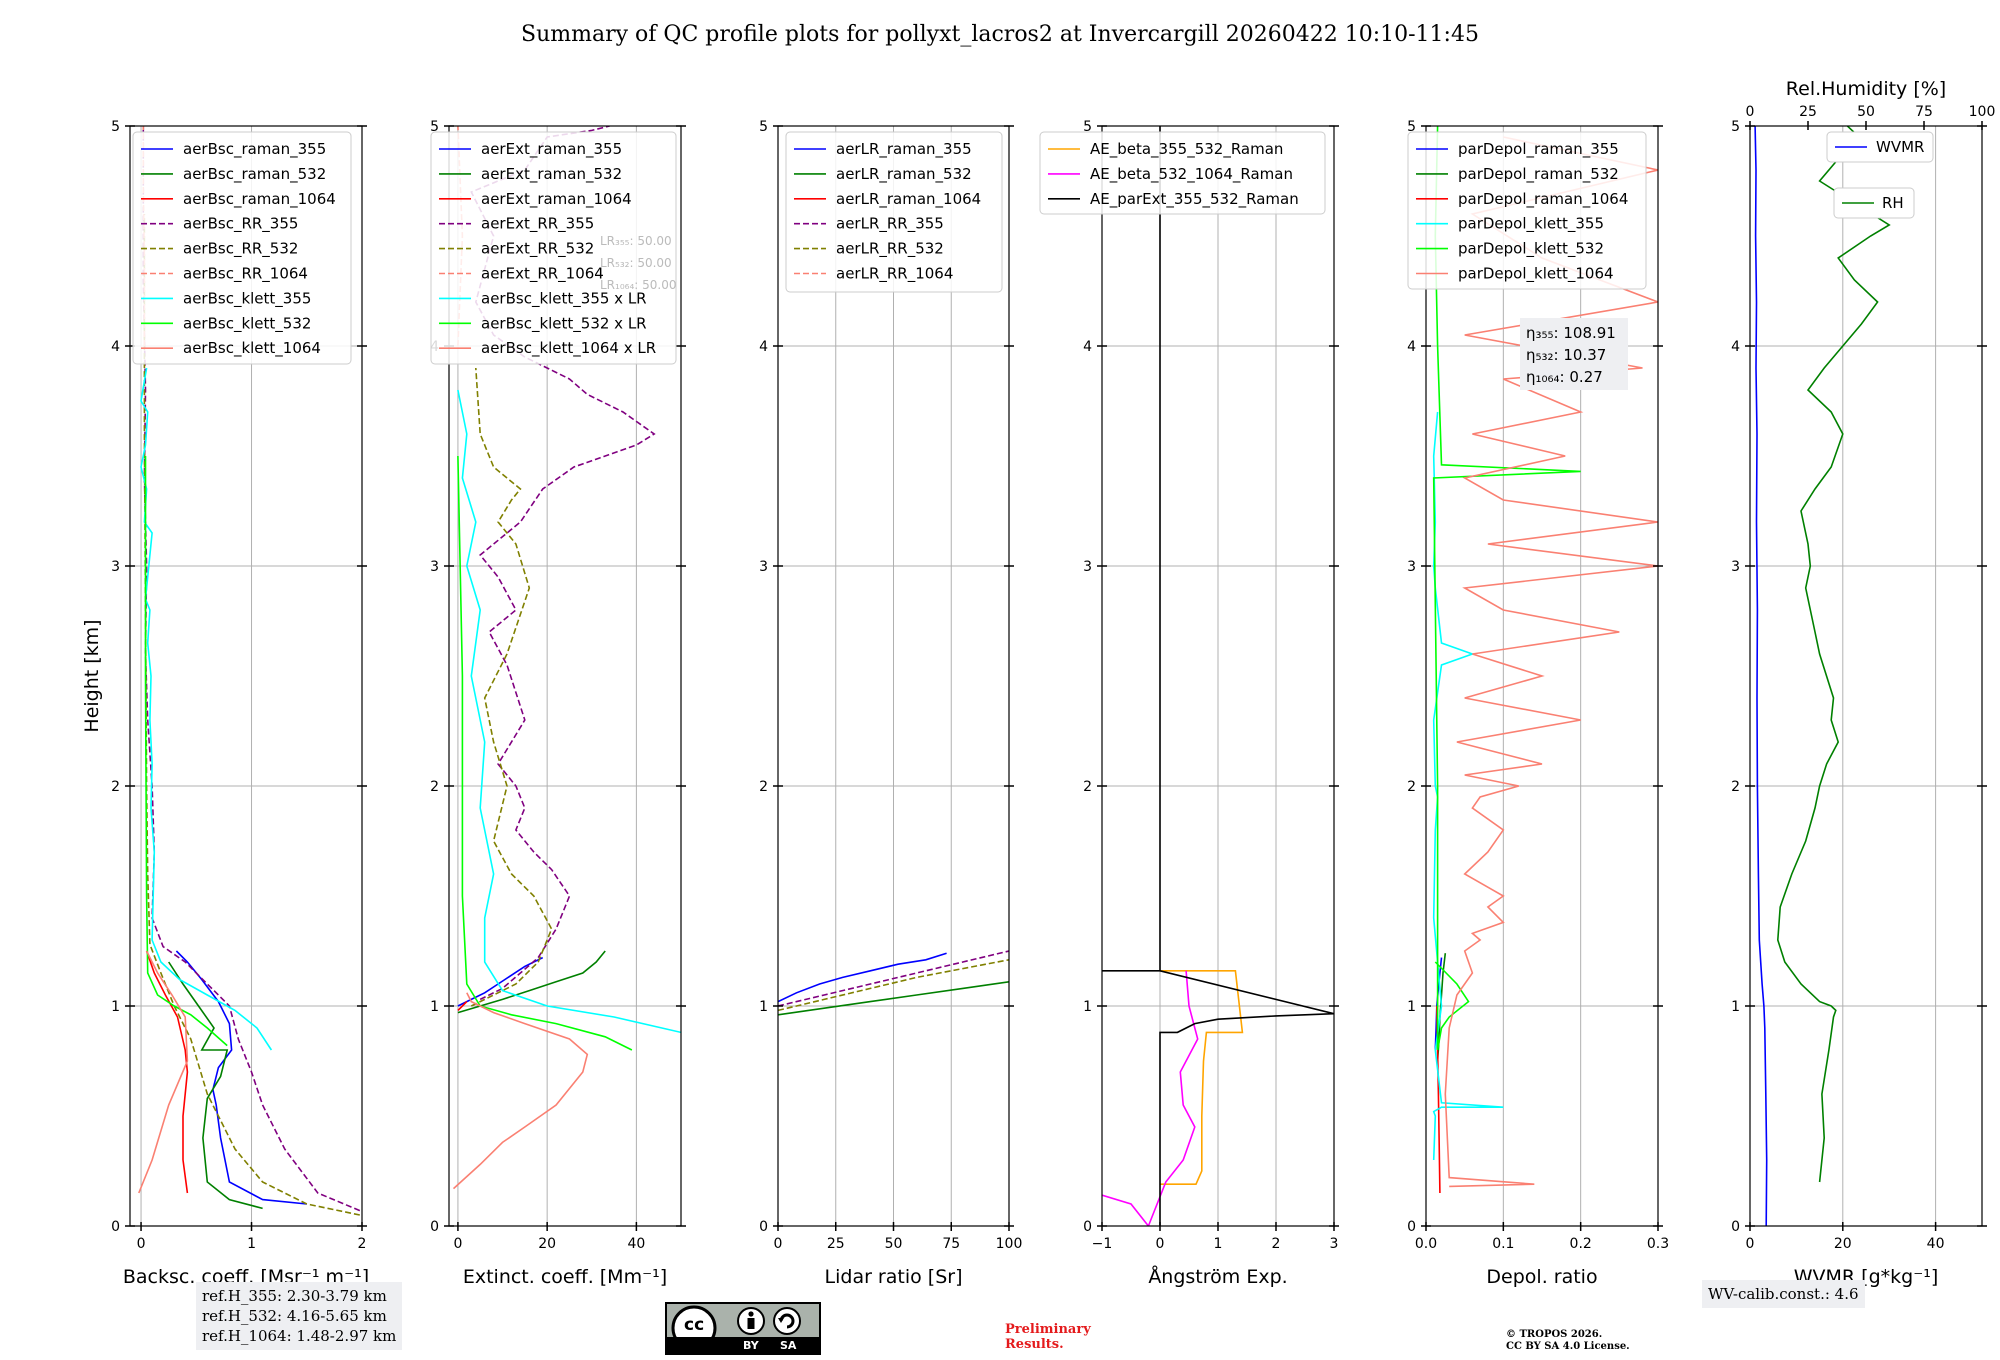 The image size is (2000, 1360). Describe the element at coordinates (1783, 1294) in the screenshot. I see `wv-calib-note: WV-calib.const.: 4.6` at that location.